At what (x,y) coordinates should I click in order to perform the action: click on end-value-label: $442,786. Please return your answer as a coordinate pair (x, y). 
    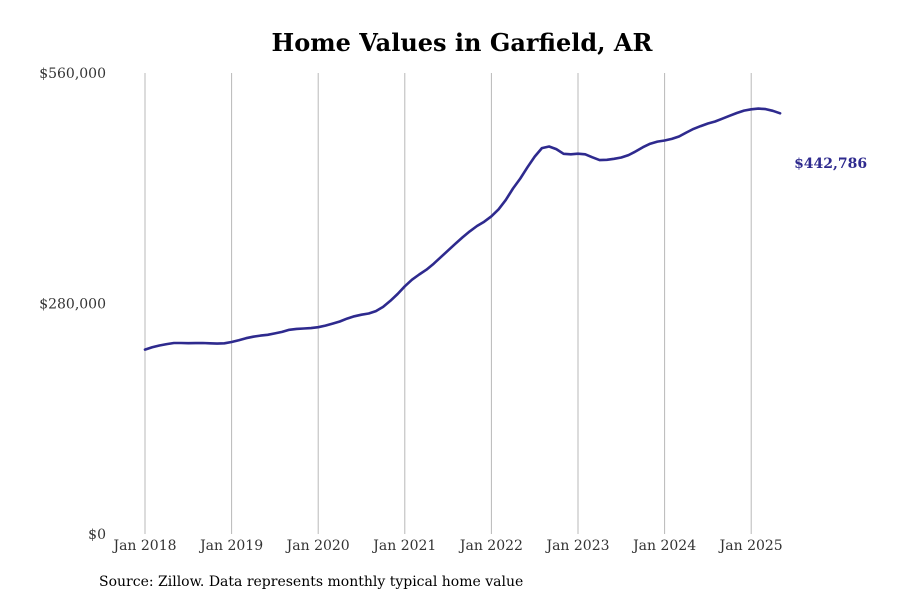
    Looking at the image, I should click on (830, 164).